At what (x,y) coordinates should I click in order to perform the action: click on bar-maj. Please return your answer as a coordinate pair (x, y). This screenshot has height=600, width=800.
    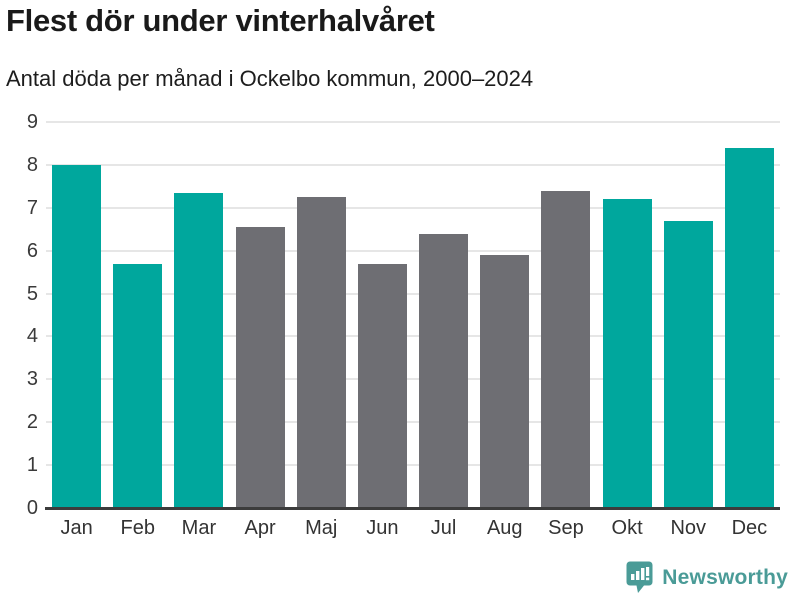
    Looking at the image, I should click on (321, 352).